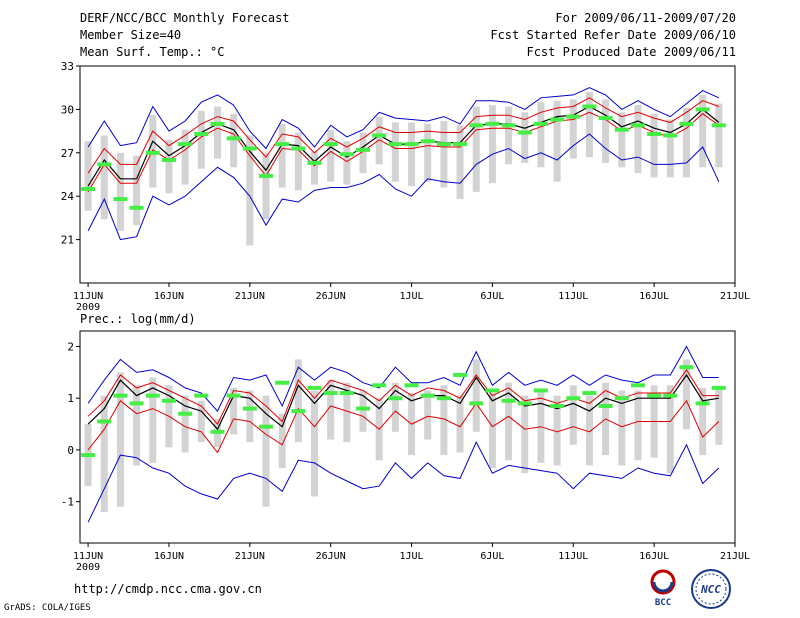  I want to click on temp-year-label: 2009, so click(88, 307).